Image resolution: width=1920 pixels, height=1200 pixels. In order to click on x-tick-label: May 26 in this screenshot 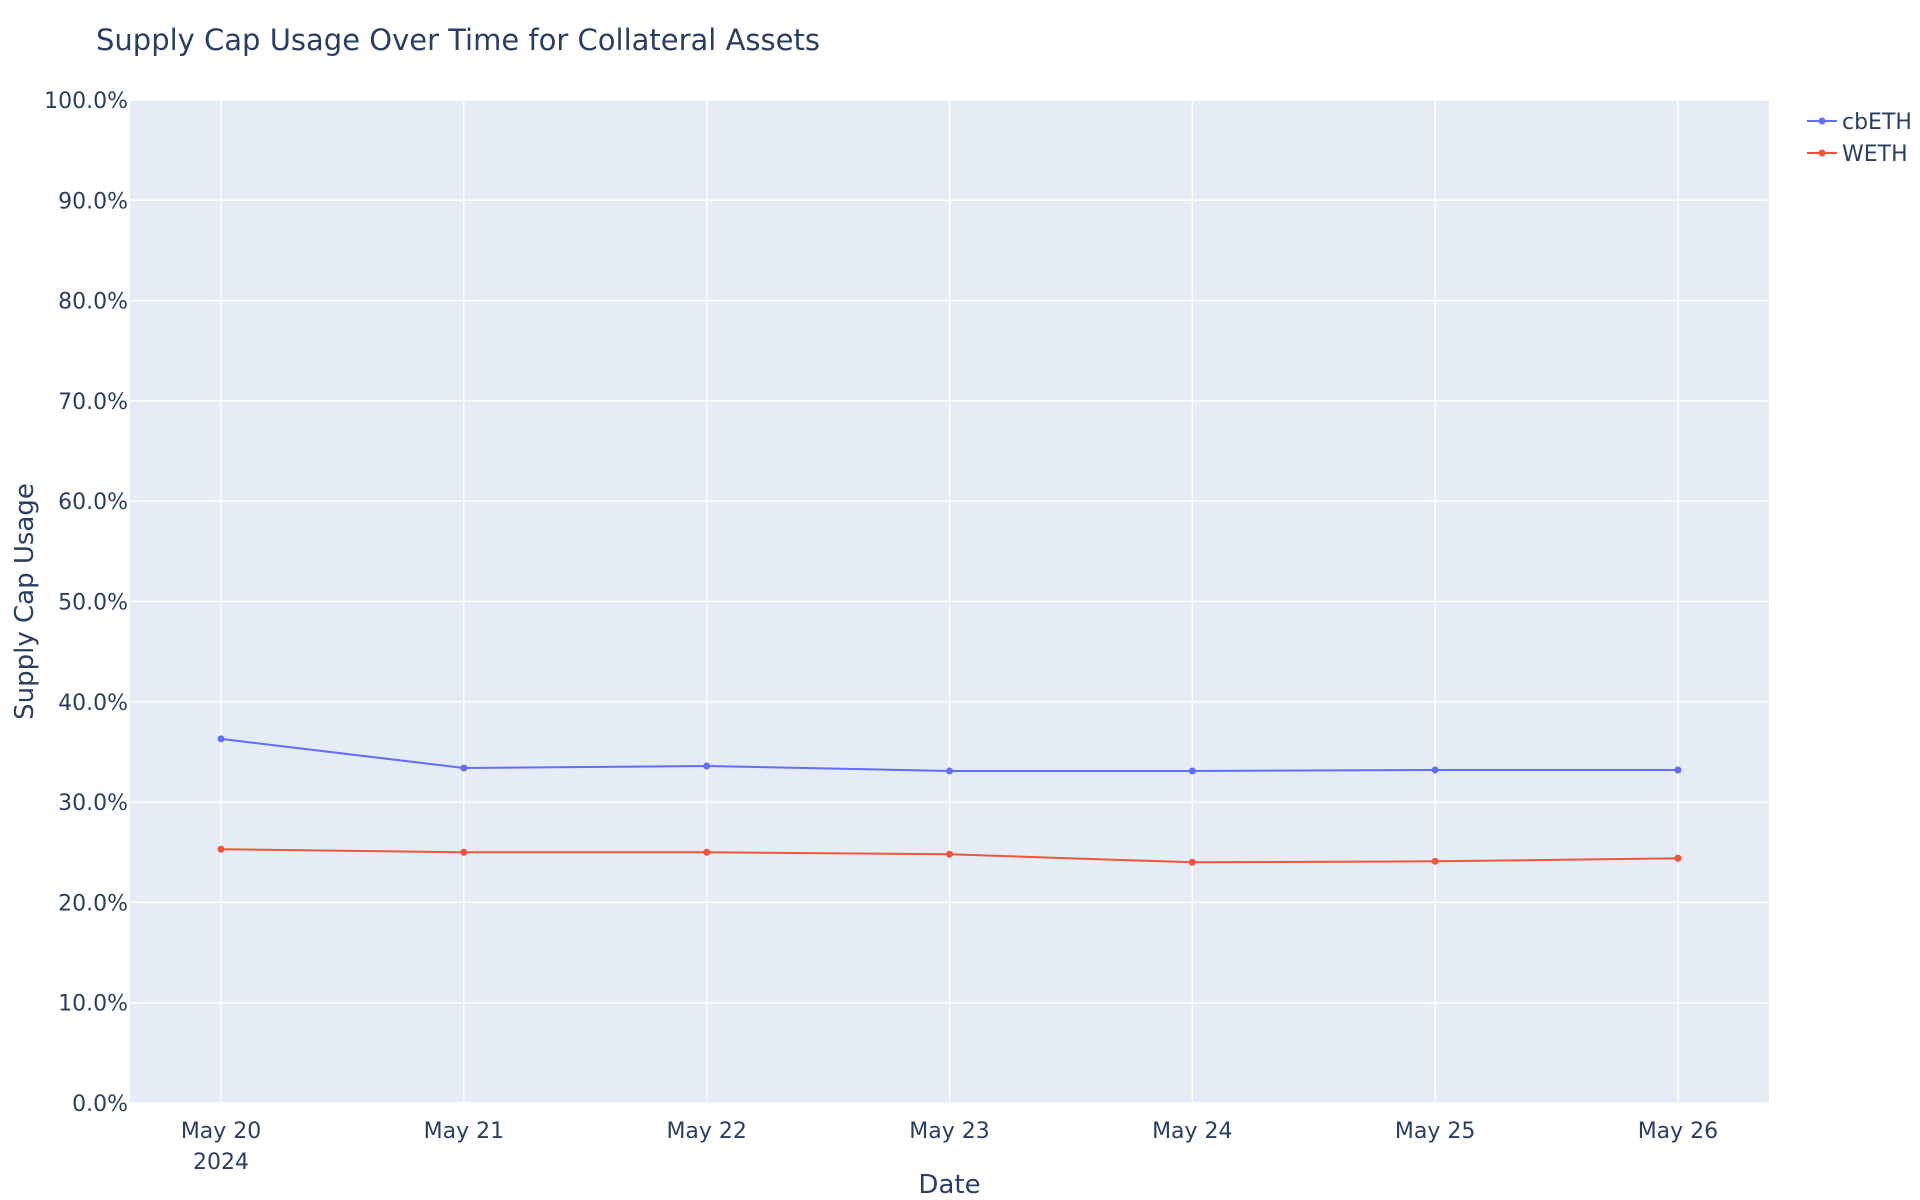, I will do `click(1678, 1131)`.